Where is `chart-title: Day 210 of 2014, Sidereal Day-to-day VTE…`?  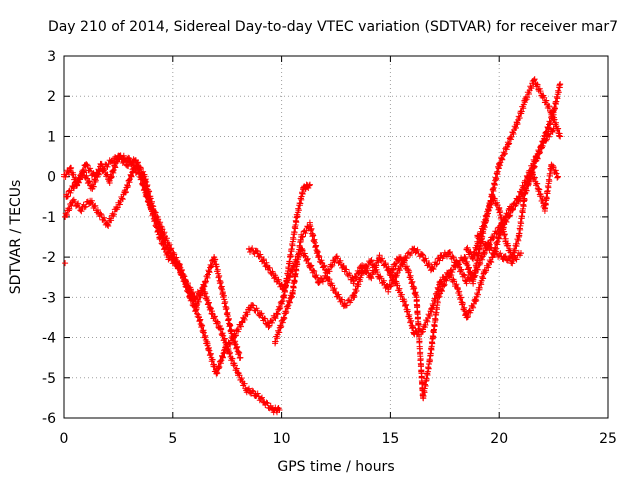 chart-title: Day 210 of 2014, Sidereal Day-to-day VTE… is located at coordinates (333, 27).